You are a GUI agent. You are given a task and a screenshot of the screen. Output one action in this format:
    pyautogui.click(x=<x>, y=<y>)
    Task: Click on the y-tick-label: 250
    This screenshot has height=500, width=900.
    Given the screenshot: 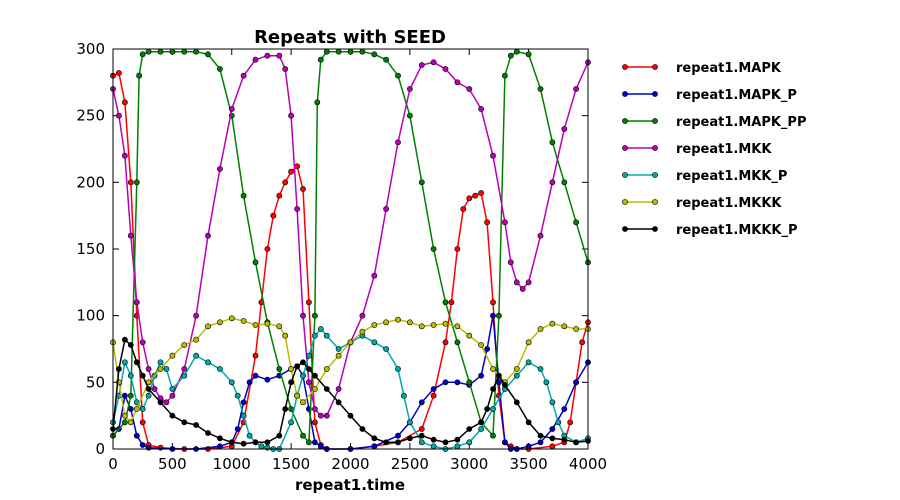 What is the action you would take?
    pyautogui.click(x=90, y=116)
    